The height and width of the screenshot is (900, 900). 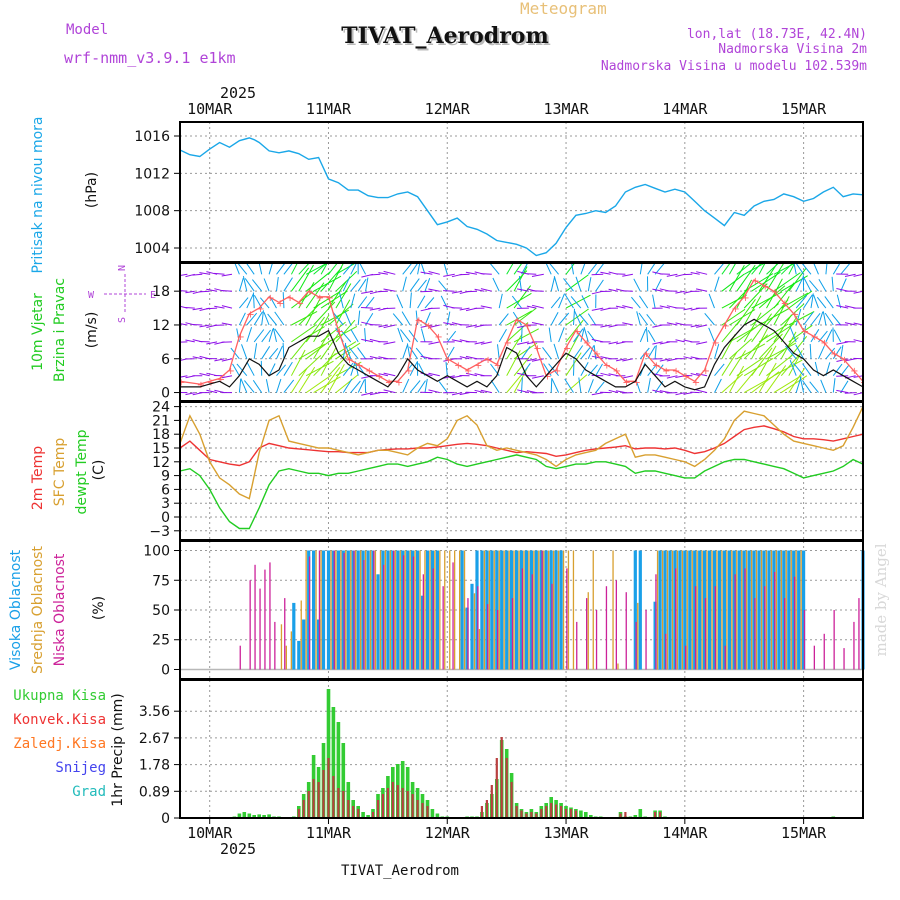 I want to click on wind-ytick-label: 18, so click(x=161, y=292).